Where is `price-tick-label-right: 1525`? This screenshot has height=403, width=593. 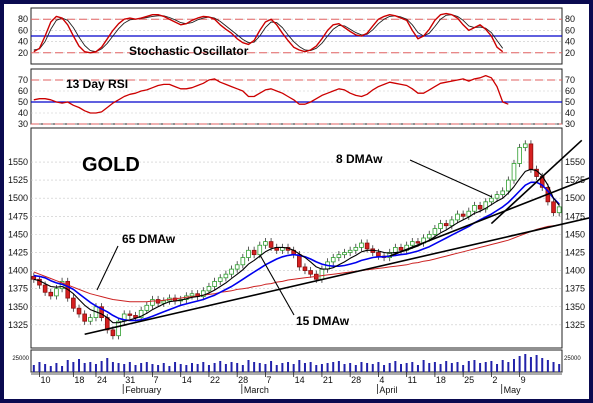
price-tick-label-right: 1525 is located at coordinates (575, 180).